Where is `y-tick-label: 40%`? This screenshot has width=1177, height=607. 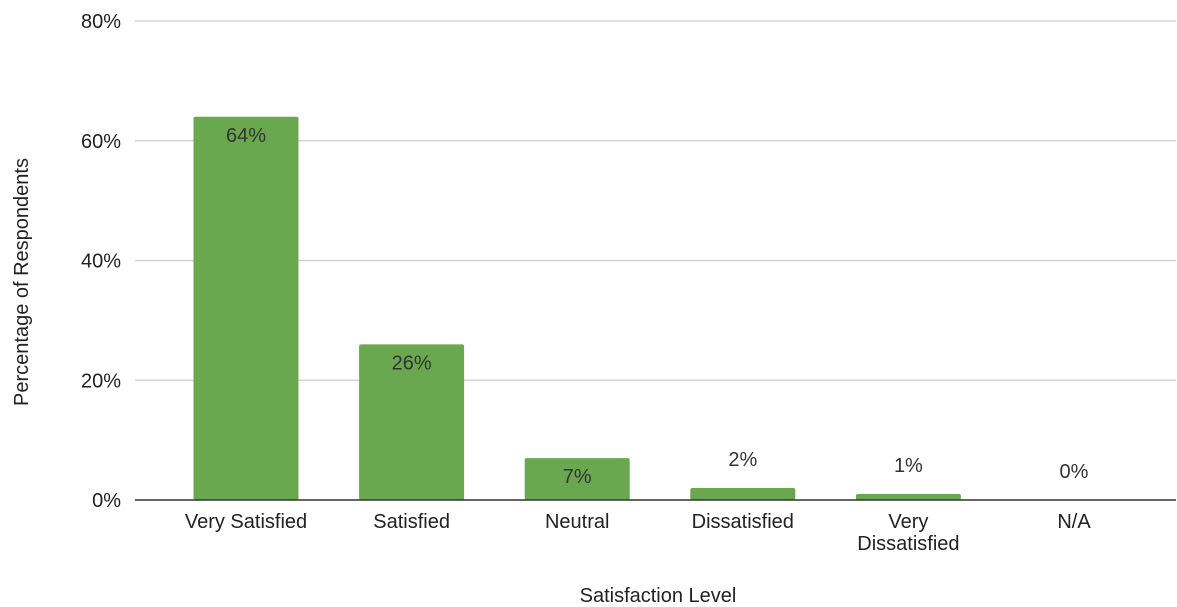
y-tick-label: 40% is located at coordinates (101, 262).